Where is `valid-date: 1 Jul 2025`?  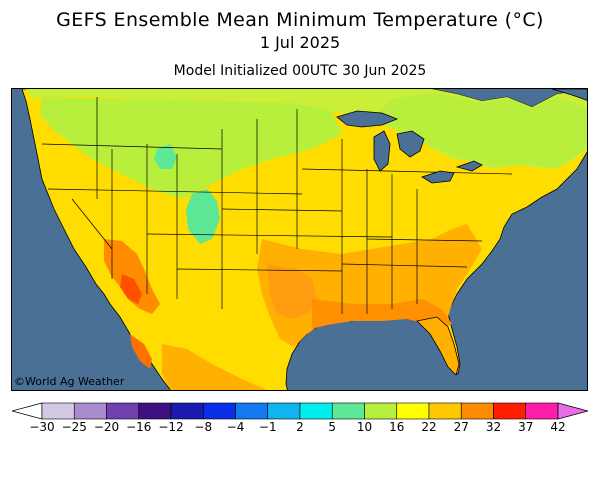
valid-date: 1 Jul 2025 is located at coordinates (300, 42).